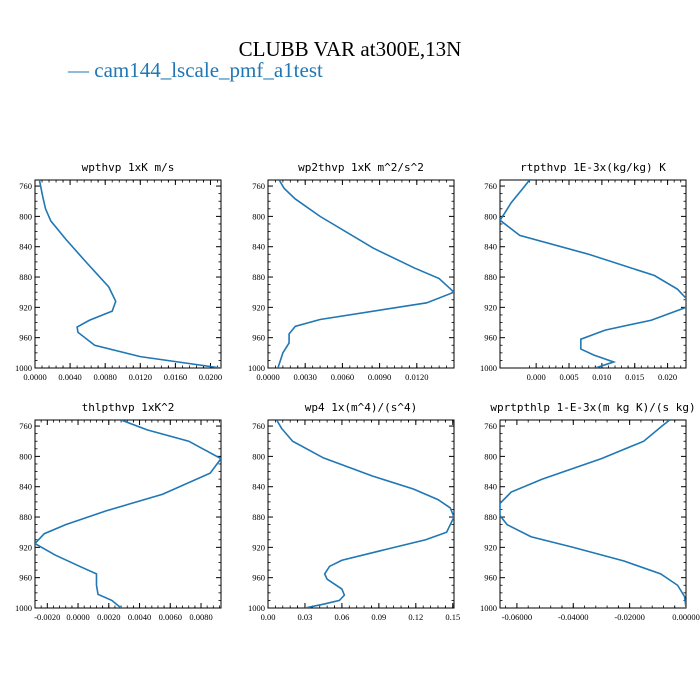  I want to click on x-tick-label: 0.010, so click(601, 377).